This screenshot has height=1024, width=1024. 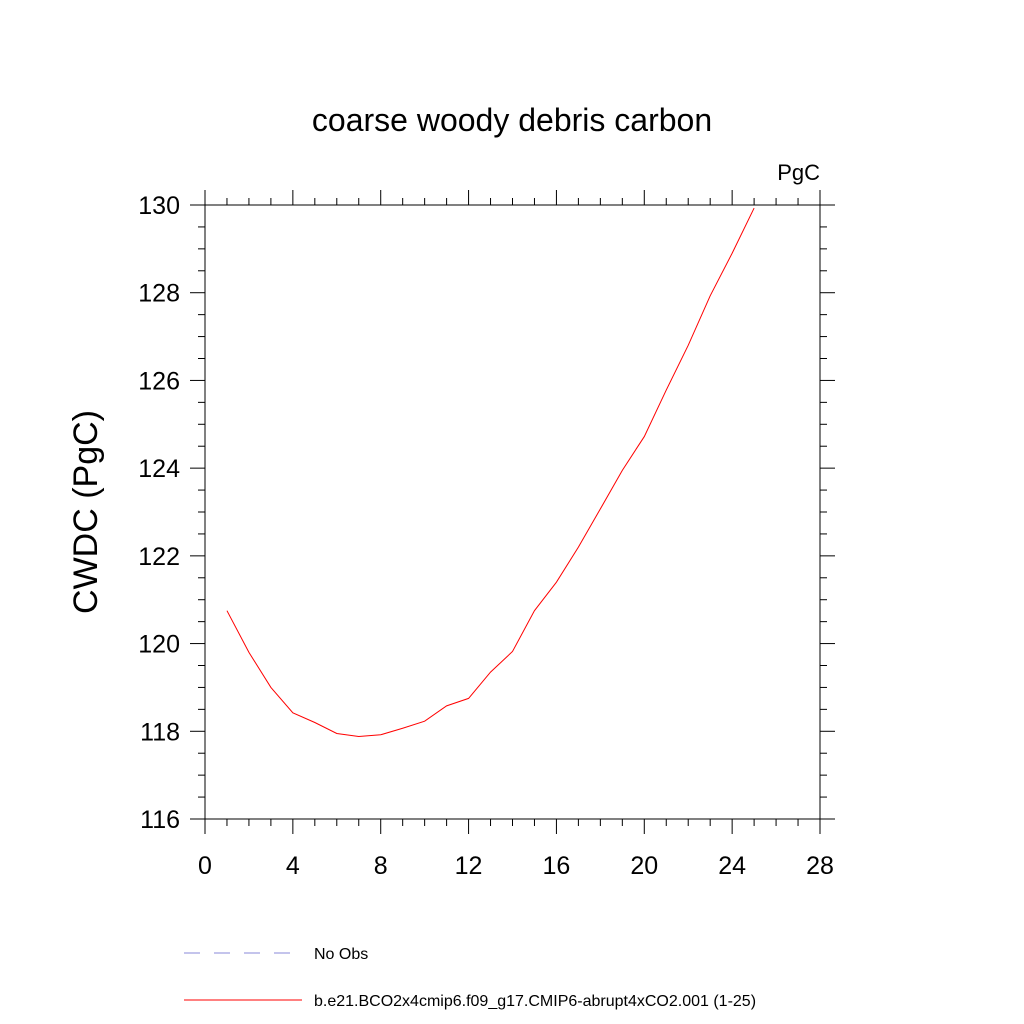 I want to click on y-tick-label: 120, so click(x=159, y=645).